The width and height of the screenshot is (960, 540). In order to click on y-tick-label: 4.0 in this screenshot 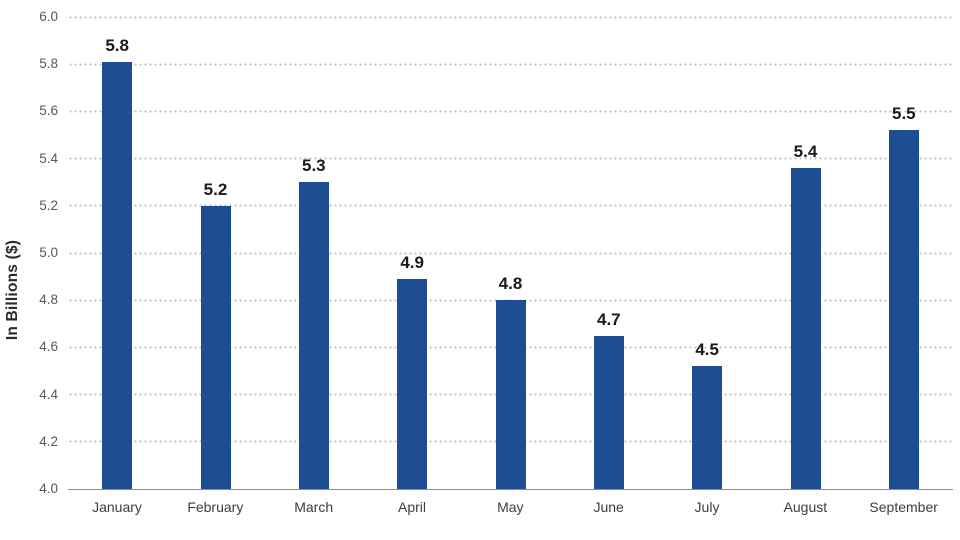, I will do `click(48, 488)`.